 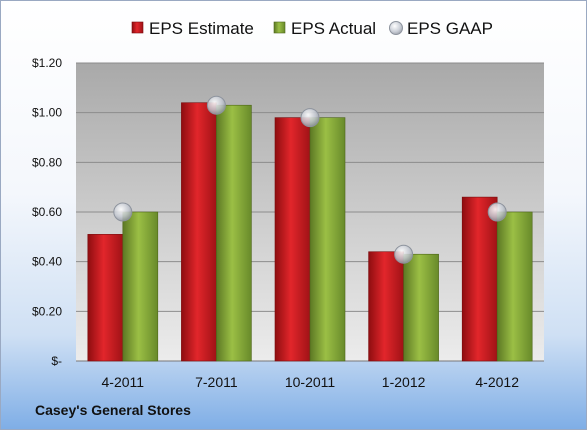 What do you see at coordinates (47, 311) in the screenshot?
I see `y-tick-label: $0.20` at bounding box center [47, 311].